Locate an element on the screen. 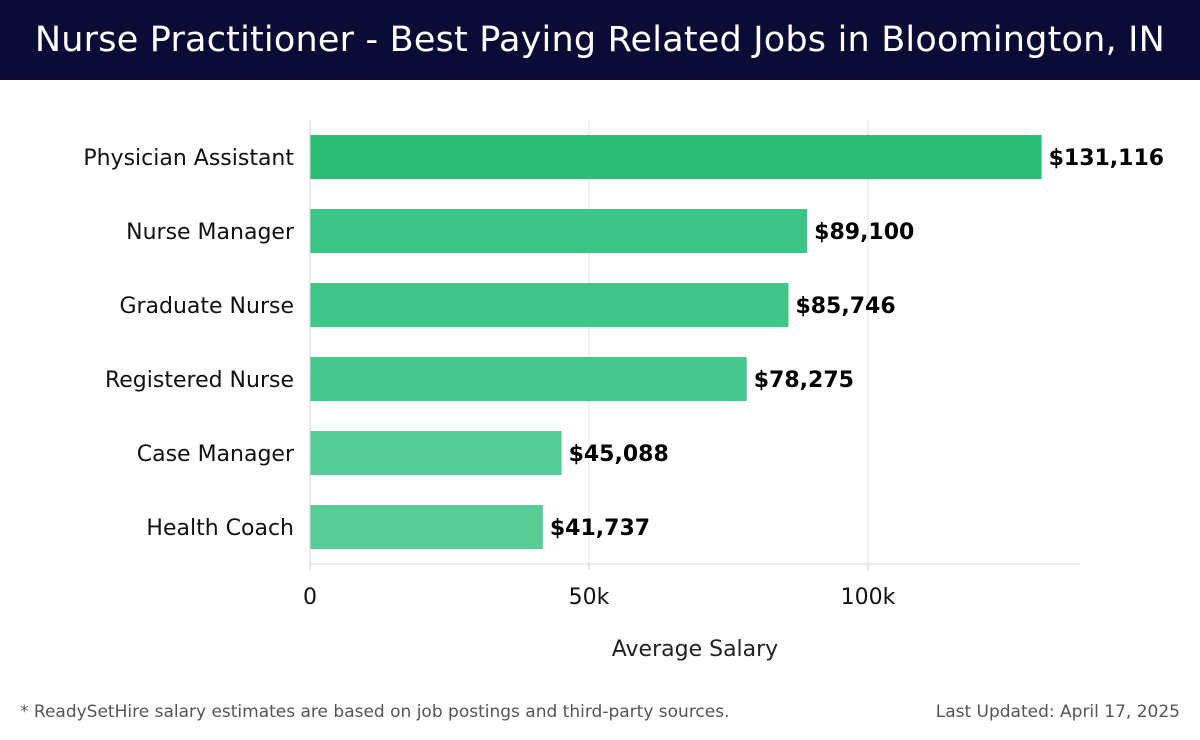 This screenshot has width=1200, height=740. value-label: $131,116 is located at coordinates (1107, 158).